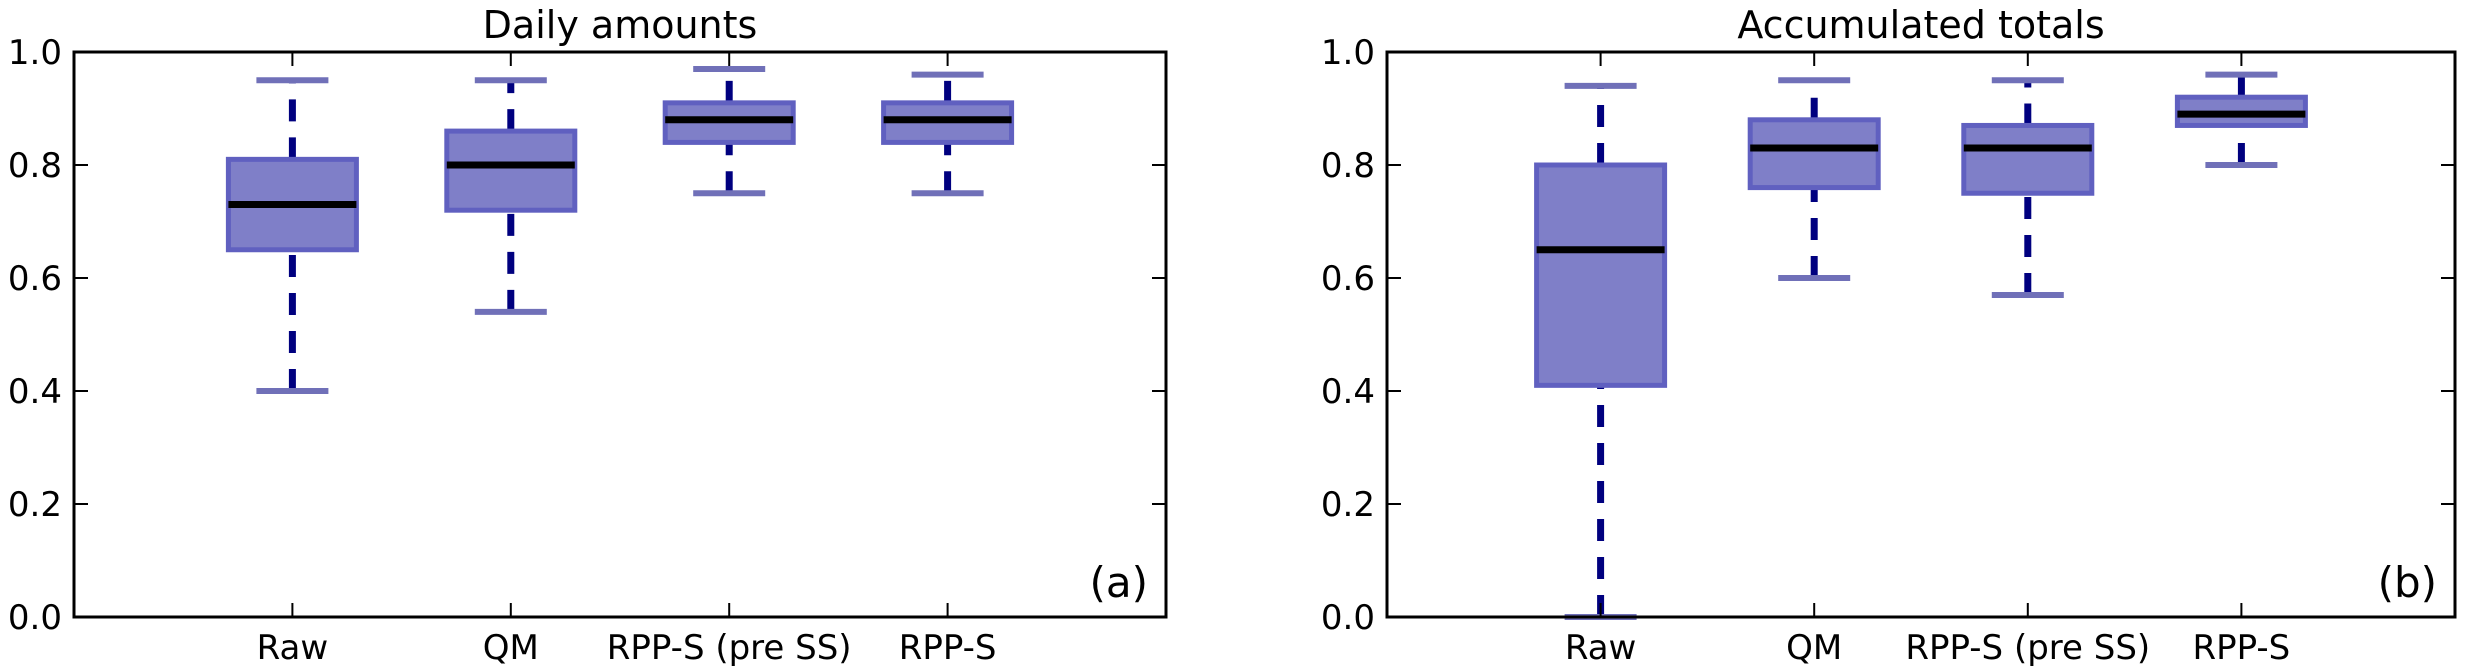  I want to click on chart-title: Accumulated totals, so click(1920, 25).